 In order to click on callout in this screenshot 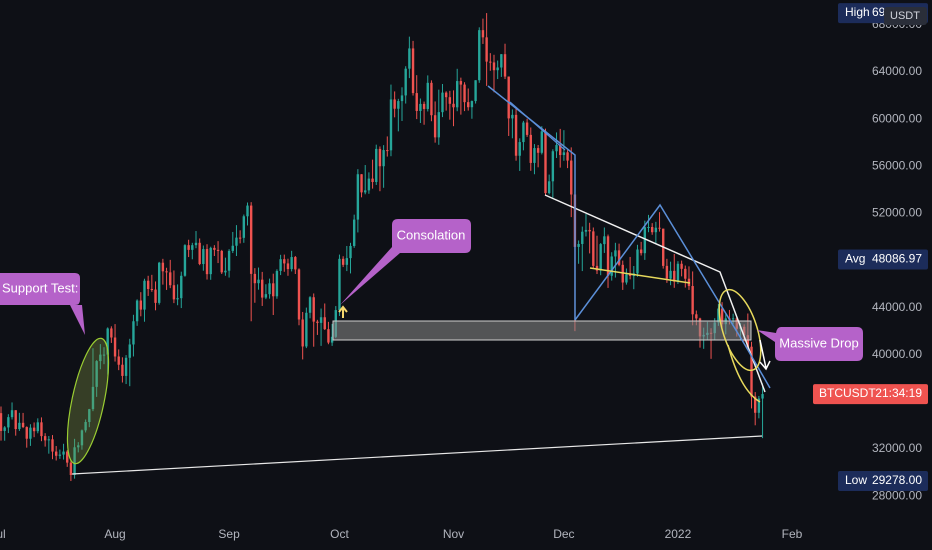, I will do `click(810, 344)`.